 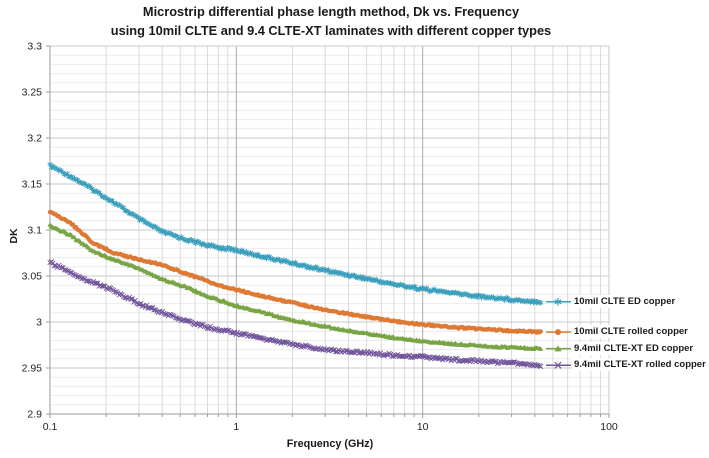 What do you see at coordinates (625, 301) in the screenshot?
I see `legend-label-series-0: 10mil CLTE ED copper` at bounding box center [625, 301].